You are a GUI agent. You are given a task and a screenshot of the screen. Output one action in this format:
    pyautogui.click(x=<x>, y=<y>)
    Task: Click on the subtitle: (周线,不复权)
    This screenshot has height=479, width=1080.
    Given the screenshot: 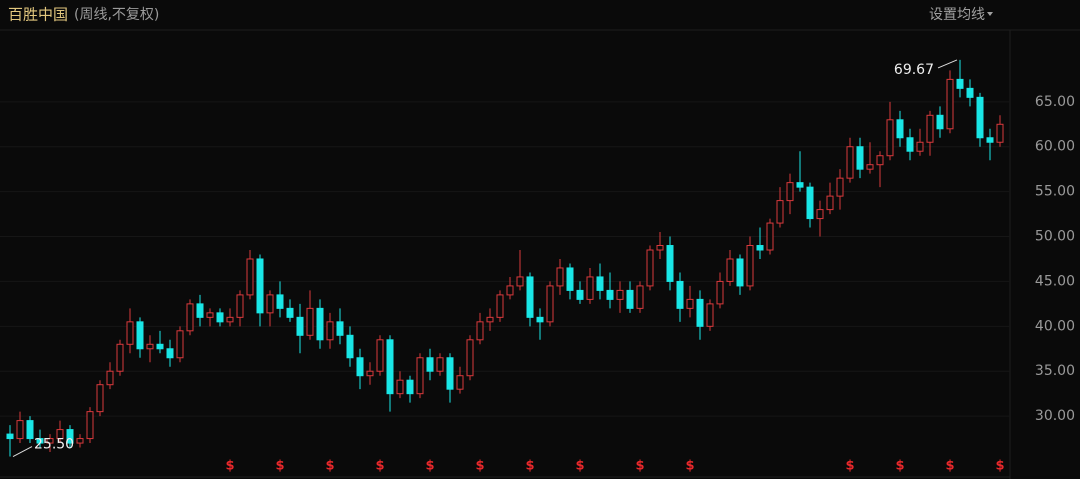 What is the action you would take?
    pyautogui.click(x=116, y=14)
    